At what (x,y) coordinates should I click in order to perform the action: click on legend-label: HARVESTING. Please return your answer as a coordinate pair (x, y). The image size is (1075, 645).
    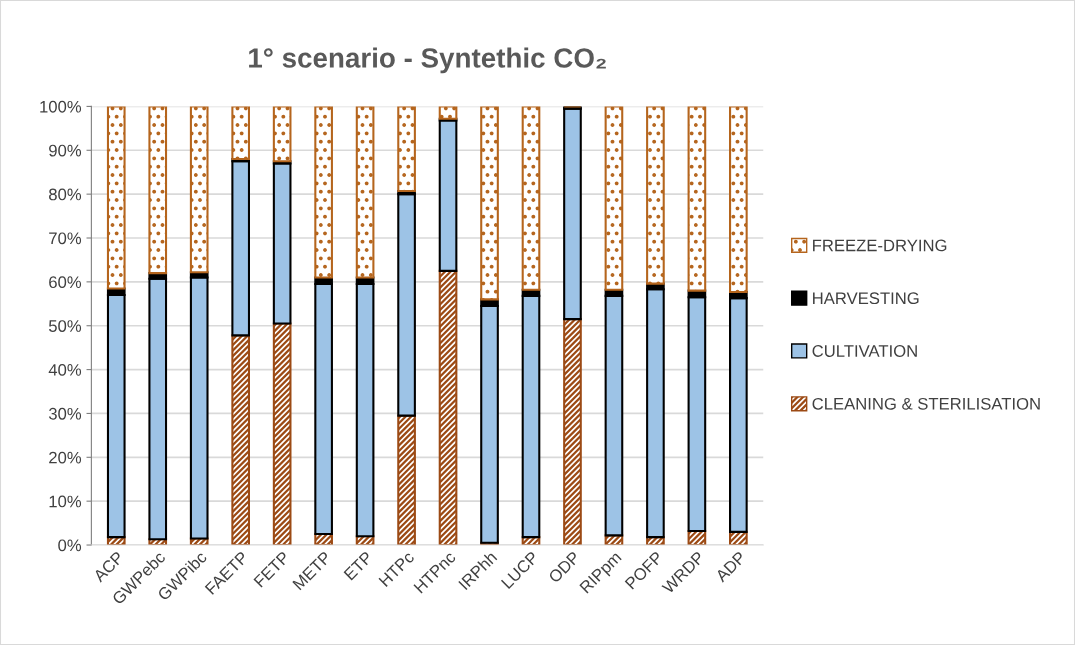
    Looking at the image, I should click on (866, 298).